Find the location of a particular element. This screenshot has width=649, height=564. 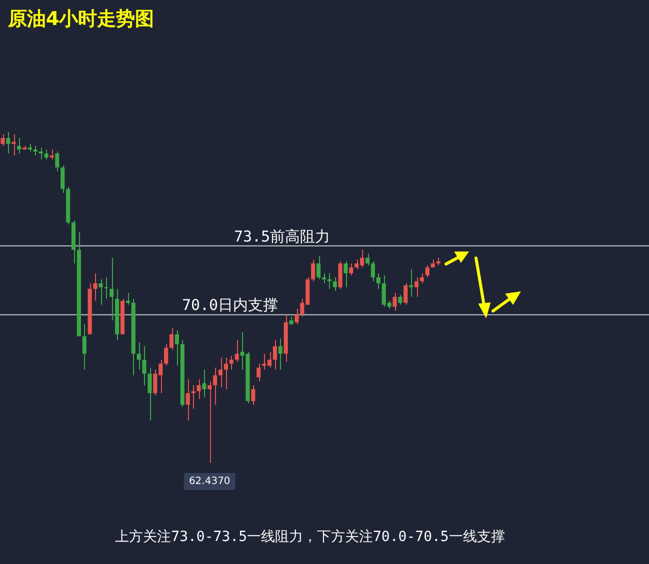

annotation: 62.4370 is located at coordinates (209, 482).